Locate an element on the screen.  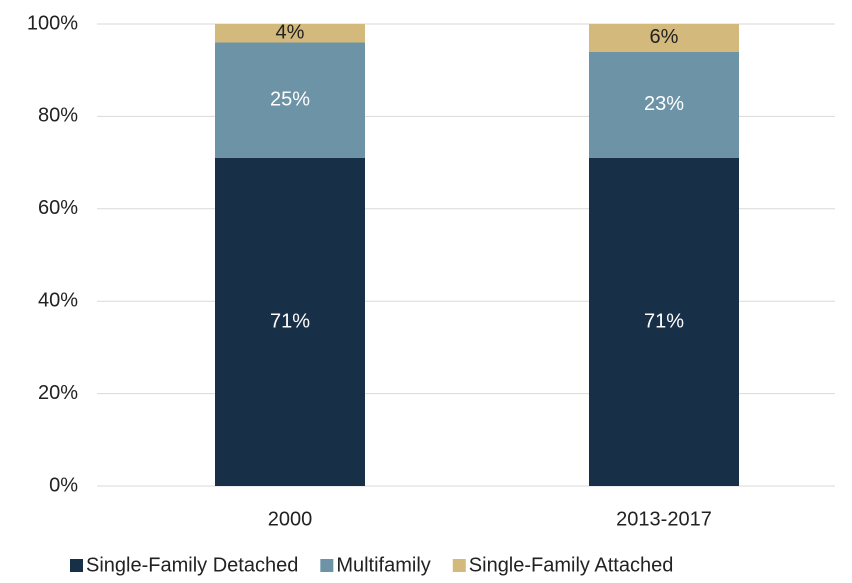
y-tick-label: 0% is located at coordinates (63, 485).